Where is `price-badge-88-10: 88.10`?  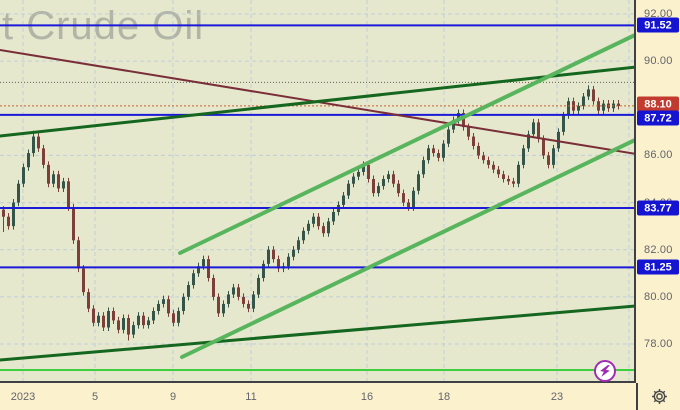
price-badge-88-10: 88.10 is located at coordinates (658, 104).